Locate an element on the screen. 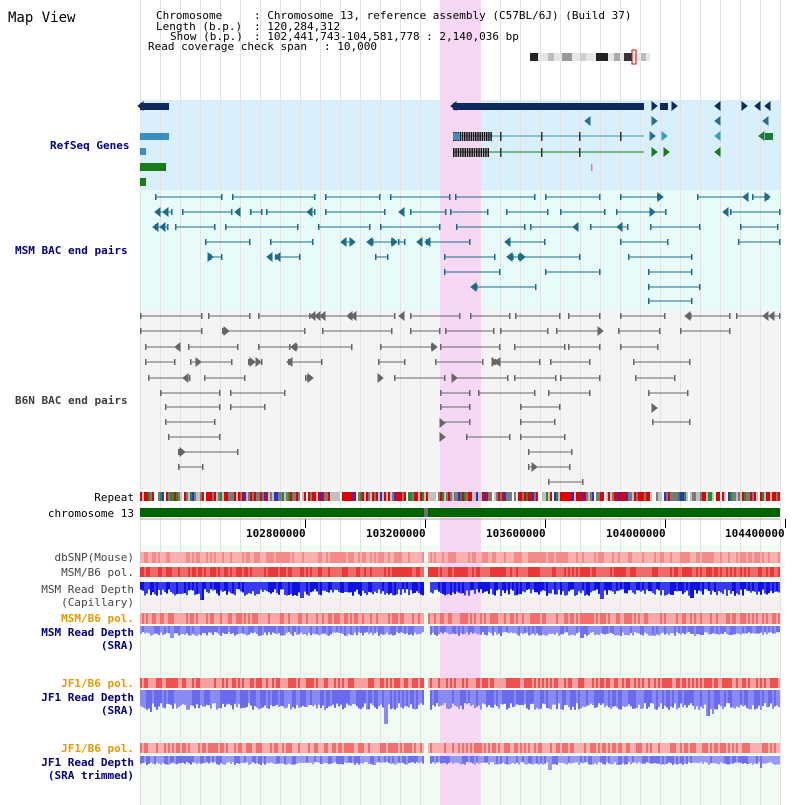 The width and height of the screenshot is (800, 805). track-label-msm-bac: MSM BAC end pairs is located at coordinates (71, 250).